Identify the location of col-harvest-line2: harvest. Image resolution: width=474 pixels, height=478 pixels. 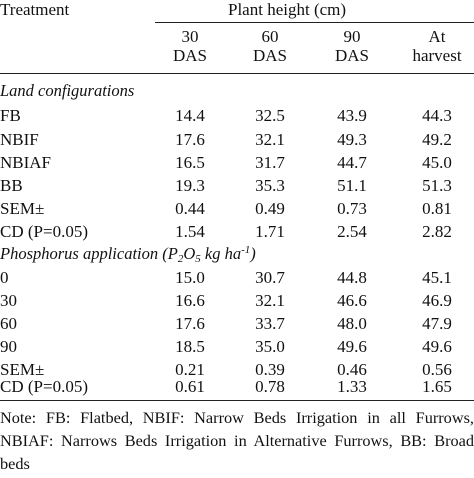
(437, 55).